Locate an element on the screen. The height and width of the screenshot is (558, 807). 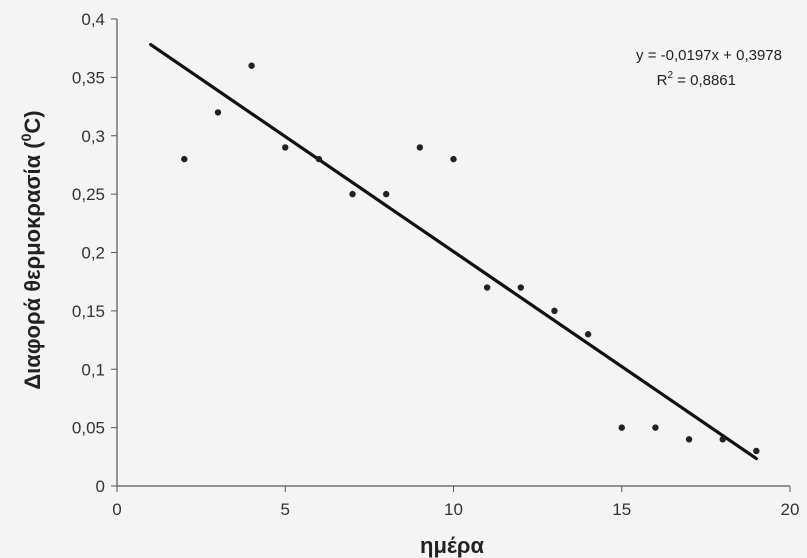
y-axis-title: Διαφορά θερμοκρασία (0C) is located at coordinates (31, 249).